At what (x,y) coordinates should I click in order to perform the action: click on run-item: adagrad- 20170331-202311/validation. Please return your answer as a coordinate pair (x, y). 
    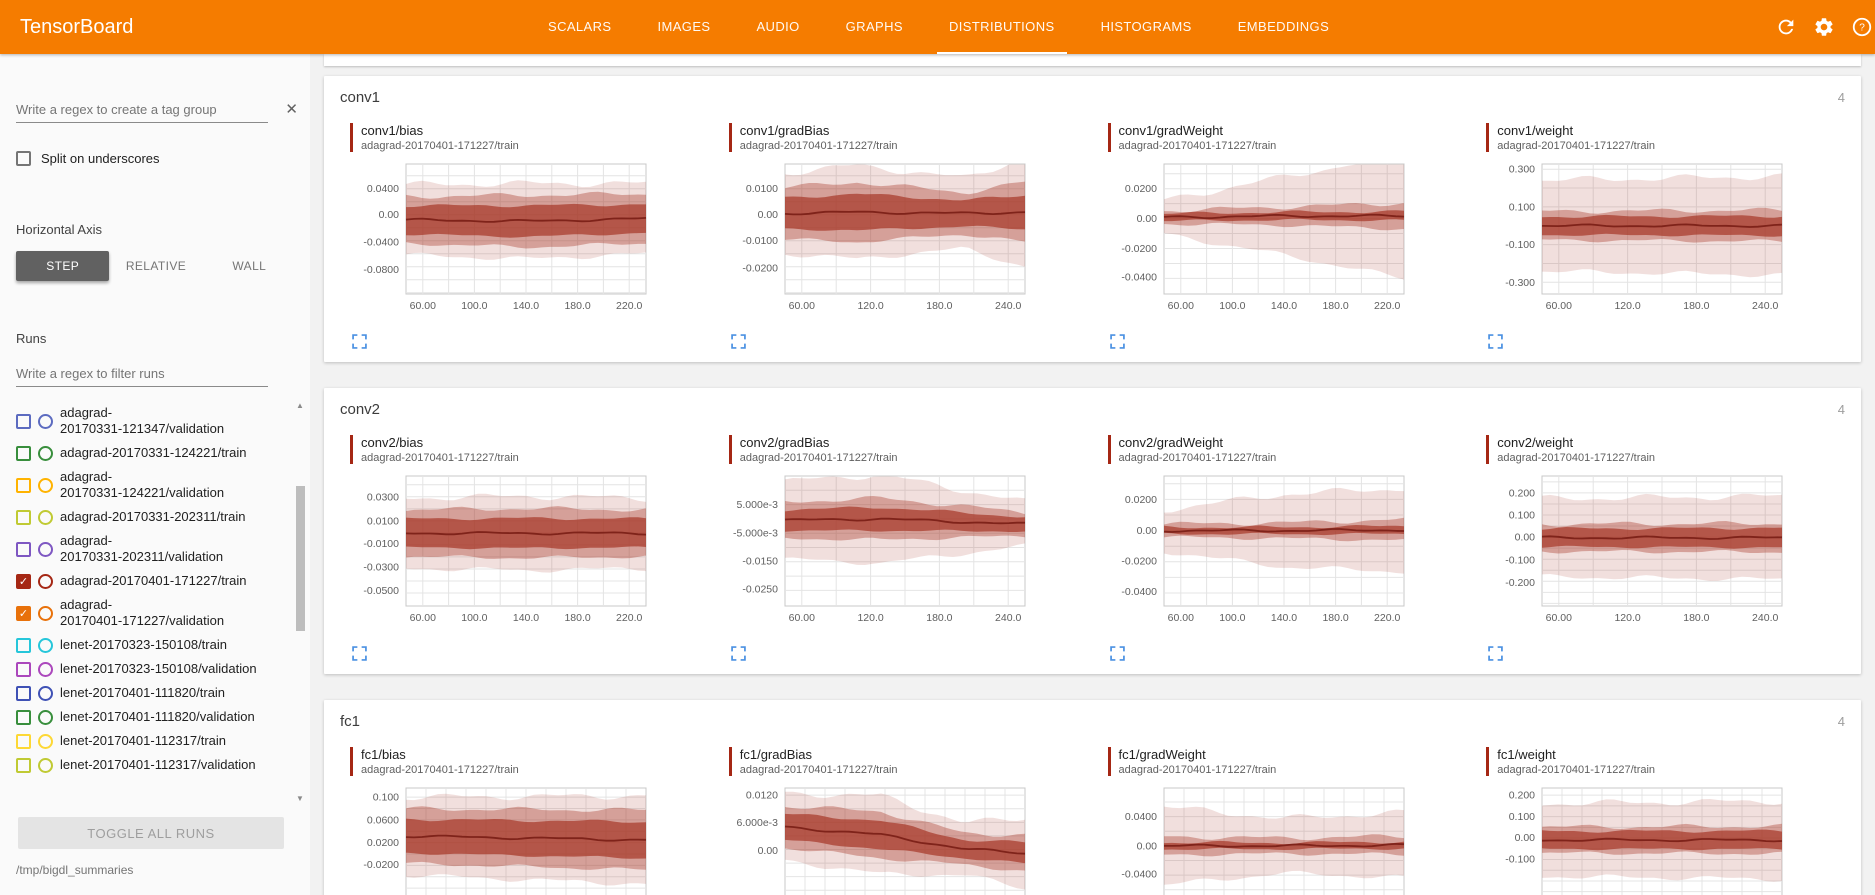
    Looking at the image, I should click on (150, 549).